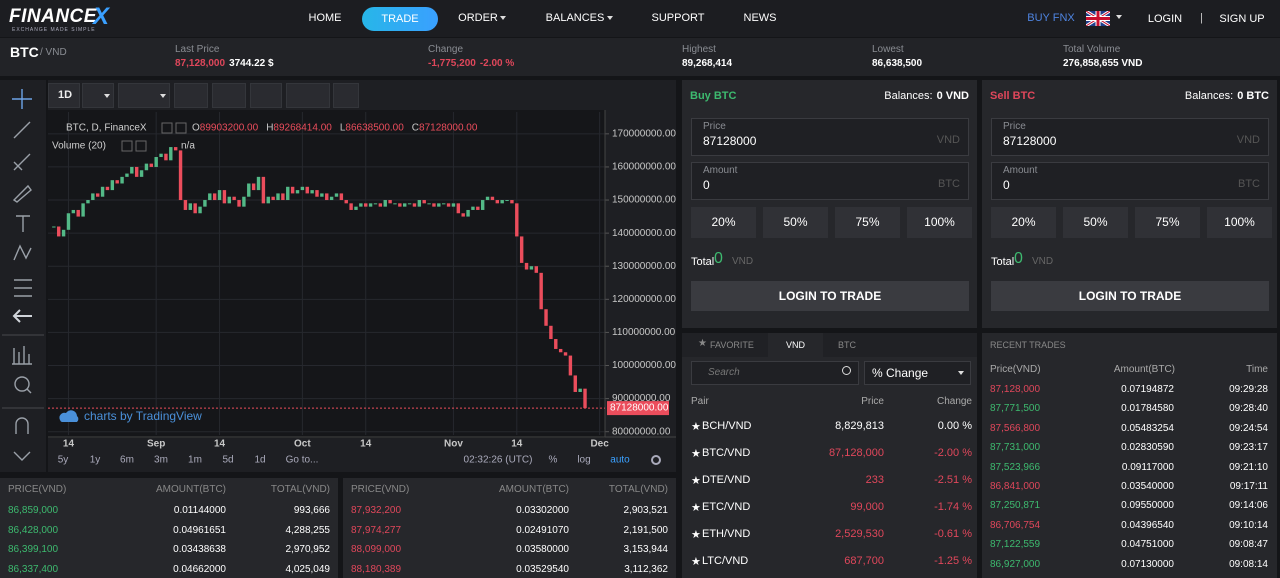 The image size is (1280, 578). I want to click on y-tick-label: 170000000.00, so click(644, 133).